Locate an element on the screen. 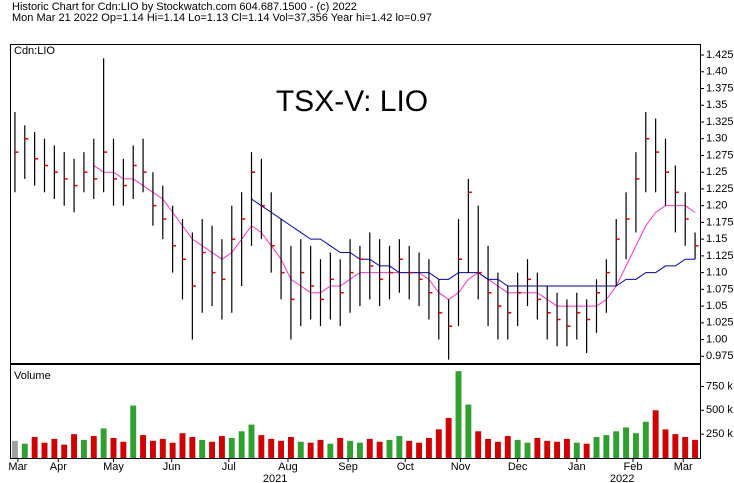 The width and height of the screenshot is (734, 483). volume-label: Volume is located at coordinates (32, 376).